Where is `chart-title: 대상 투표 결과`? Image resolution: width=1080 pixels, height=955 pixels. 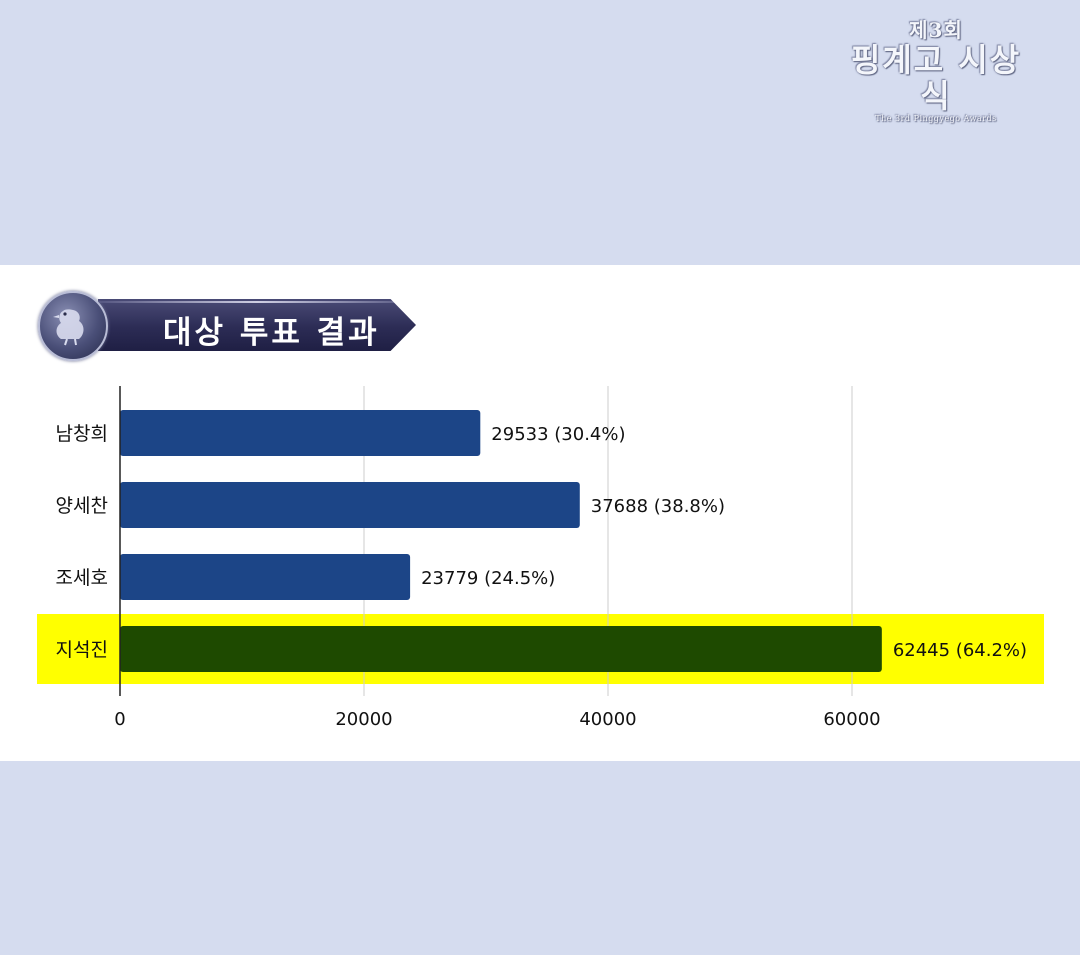
chart-title: 대상 투표 결과 is located at coordinates (271, 333).